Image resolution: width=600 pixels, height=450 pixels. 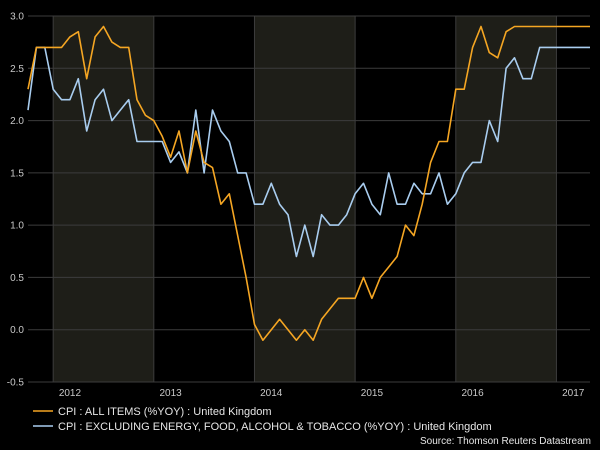 I want to click on y-tick-label: -0.5, so click(x=16, y=383).